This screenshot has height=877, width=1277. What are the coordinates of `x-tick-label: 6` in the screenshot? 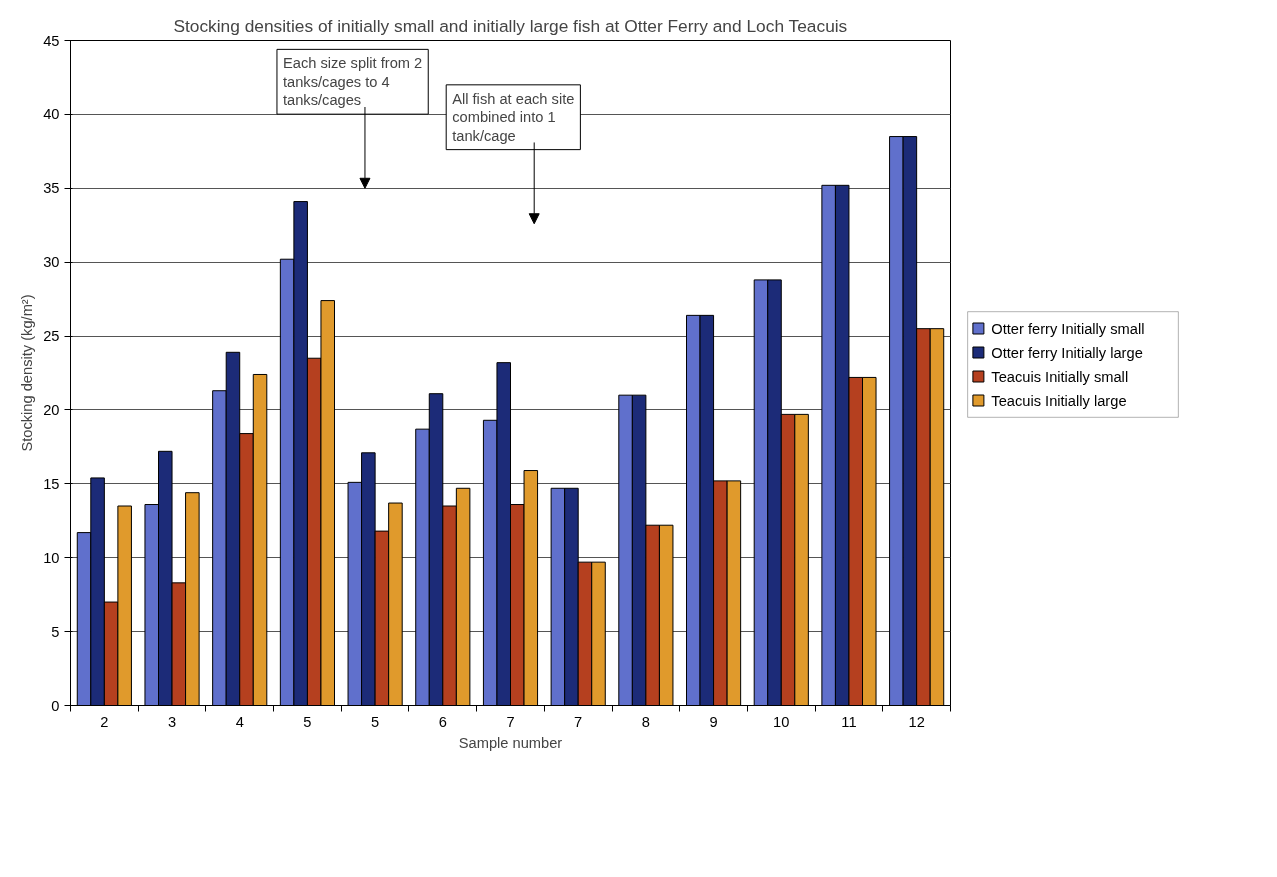 It's located at (442, 721).